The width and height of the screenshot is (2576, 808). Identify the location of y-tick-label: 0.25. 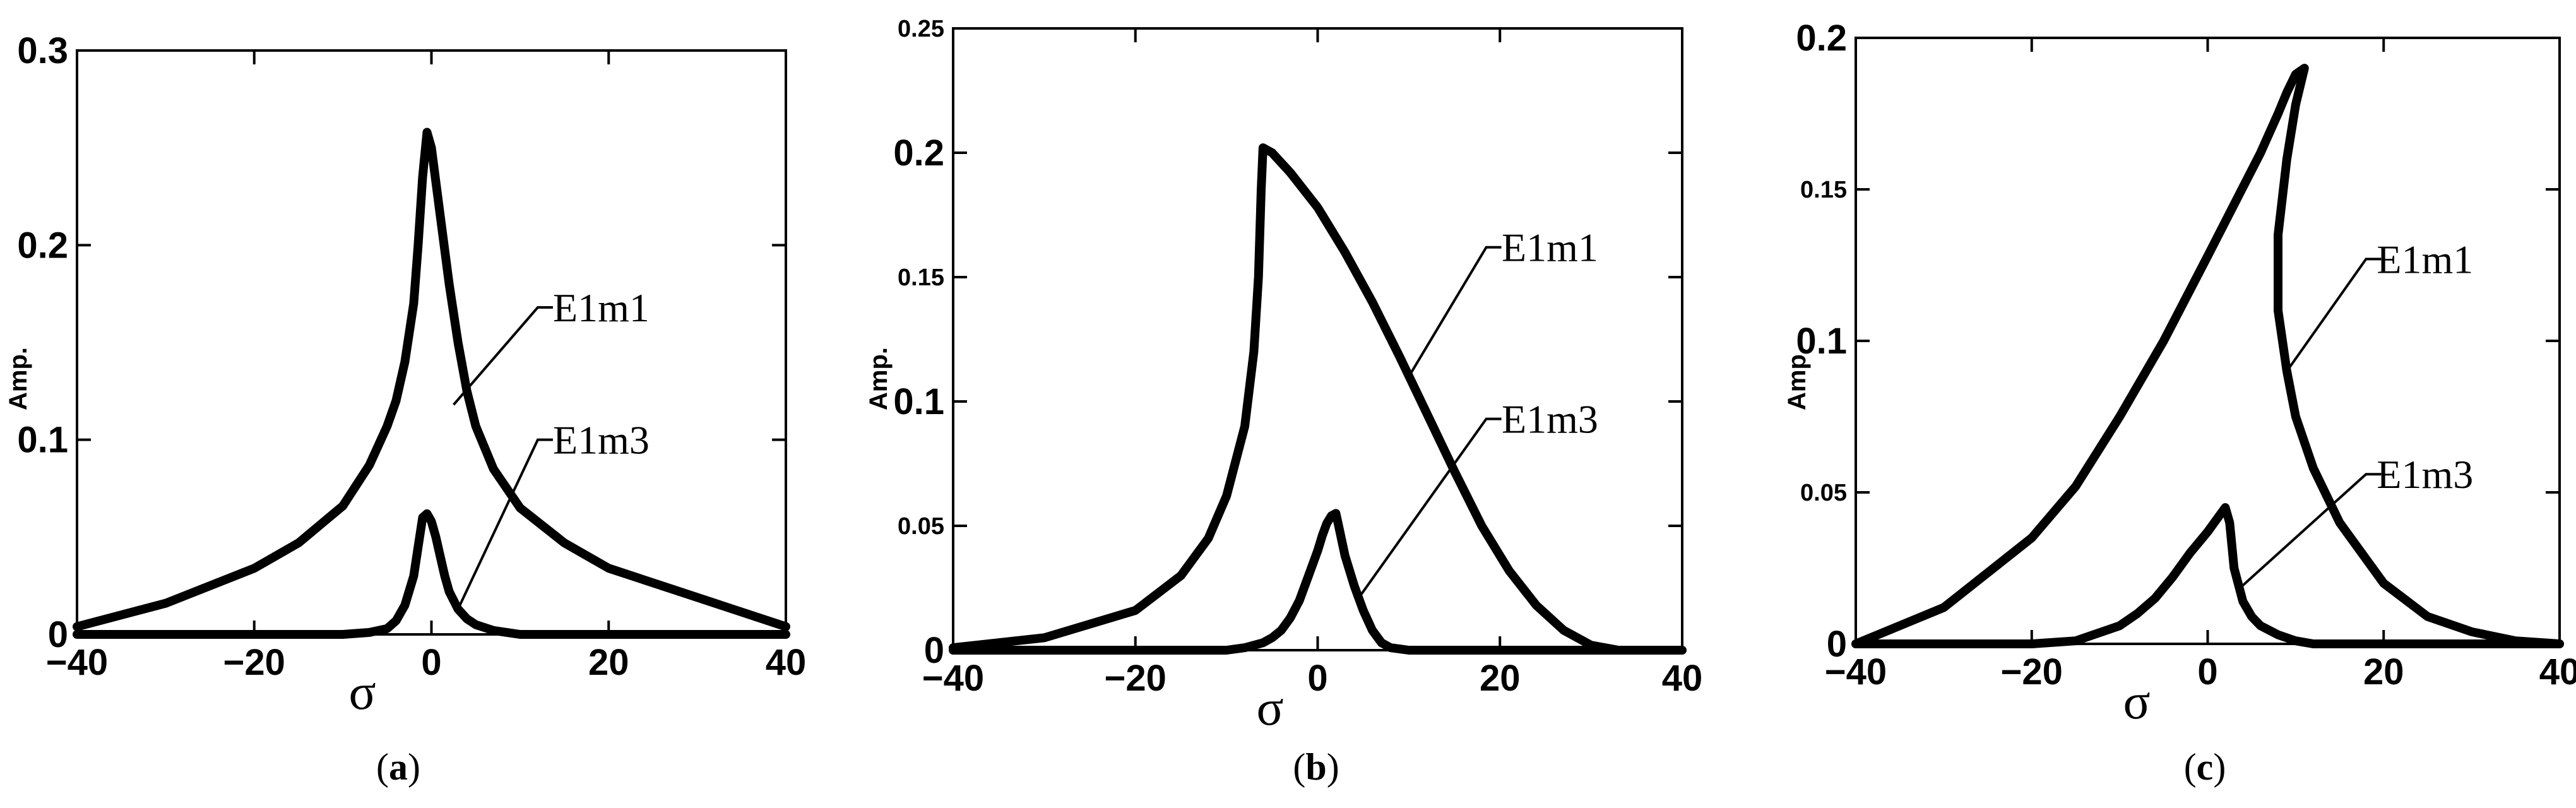
(921, 29).